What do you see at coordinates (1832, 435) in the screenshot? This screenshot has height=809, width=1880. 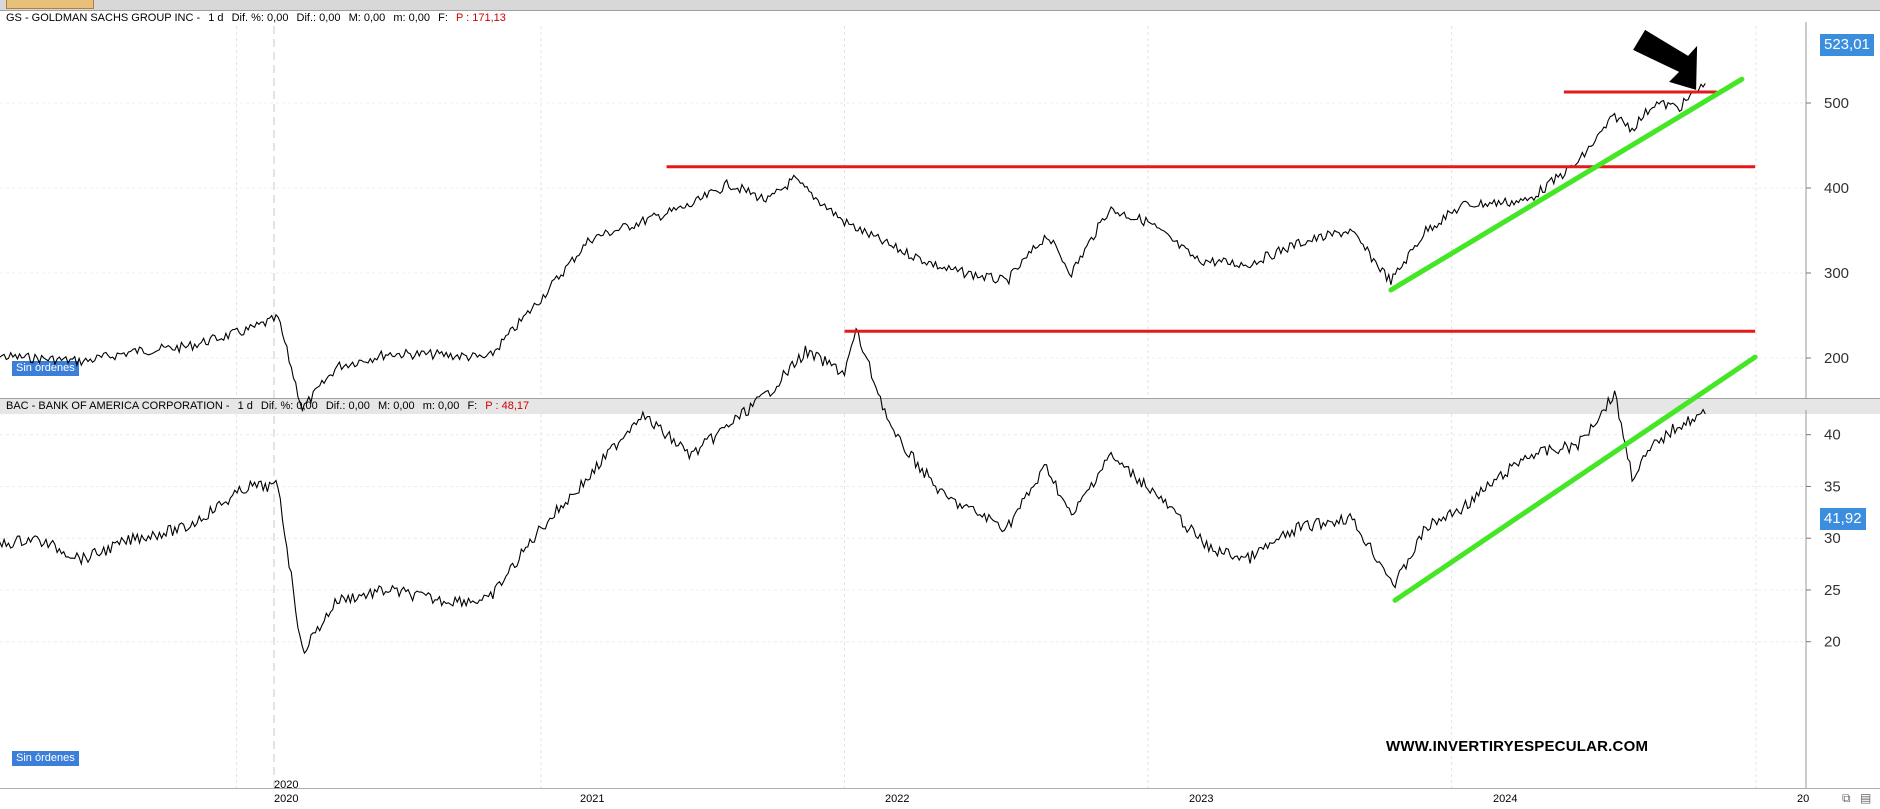 I see `bottom-y-tick-label: 40` at bounding box center [1832, 435].